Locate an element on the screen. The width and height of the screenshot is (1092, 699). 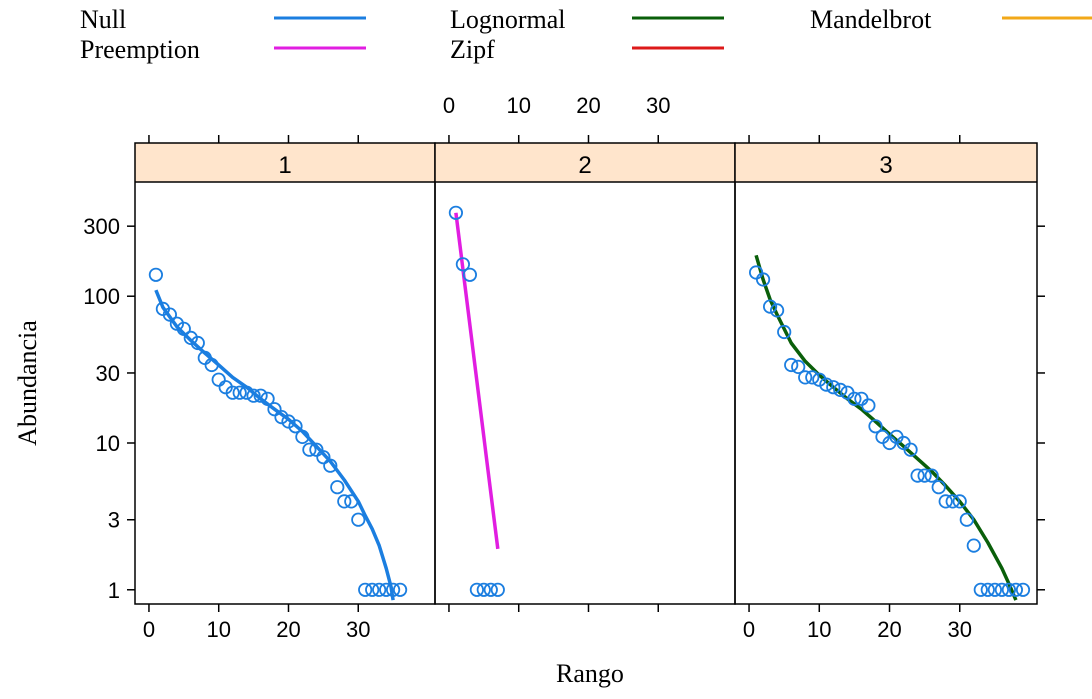
y-axis-label: Abundancia is located at coordinates (27, 383).